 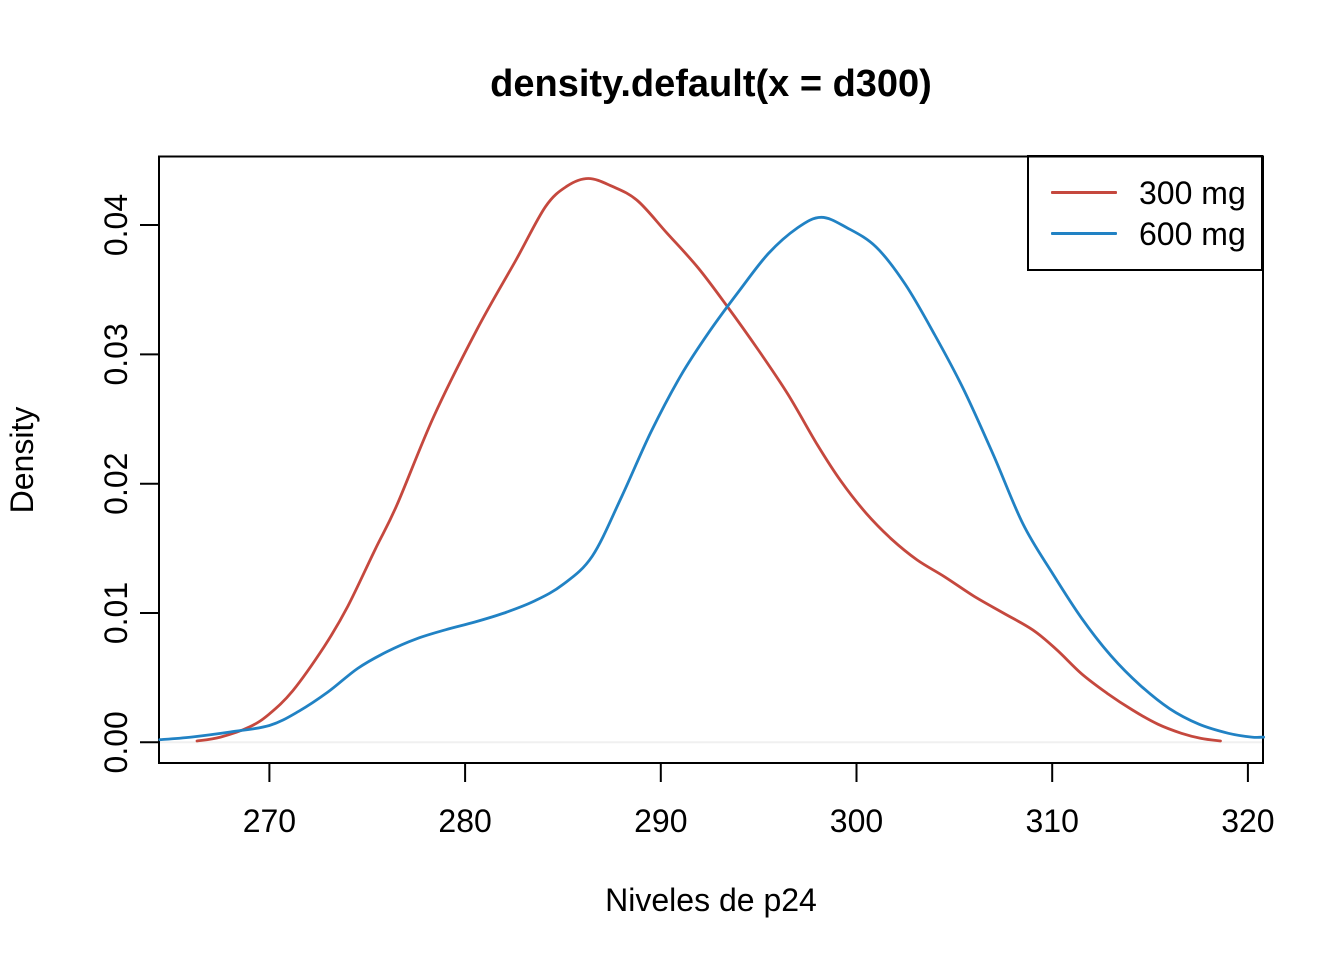 I want to click on y-tick-label: 0.01, so click(x=116, y=613).